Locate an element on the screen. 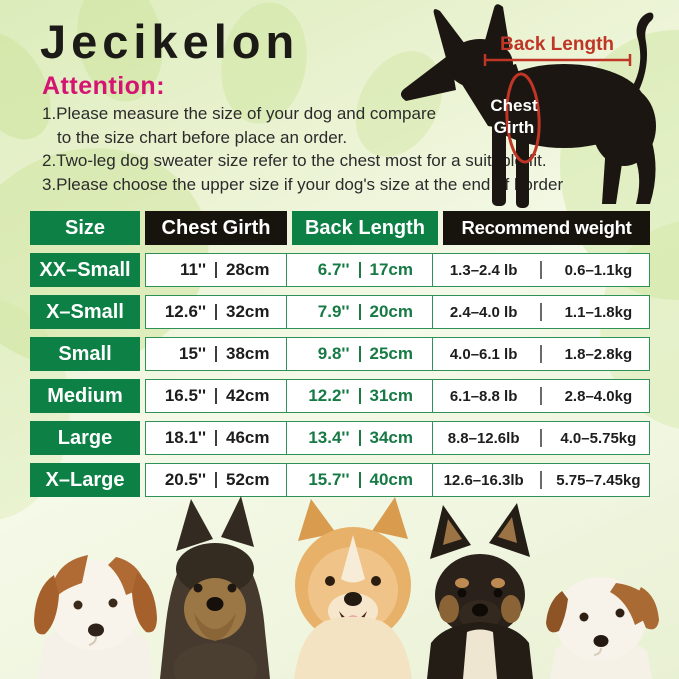  dog-photo-terrier is located at coordinates (602, 628).